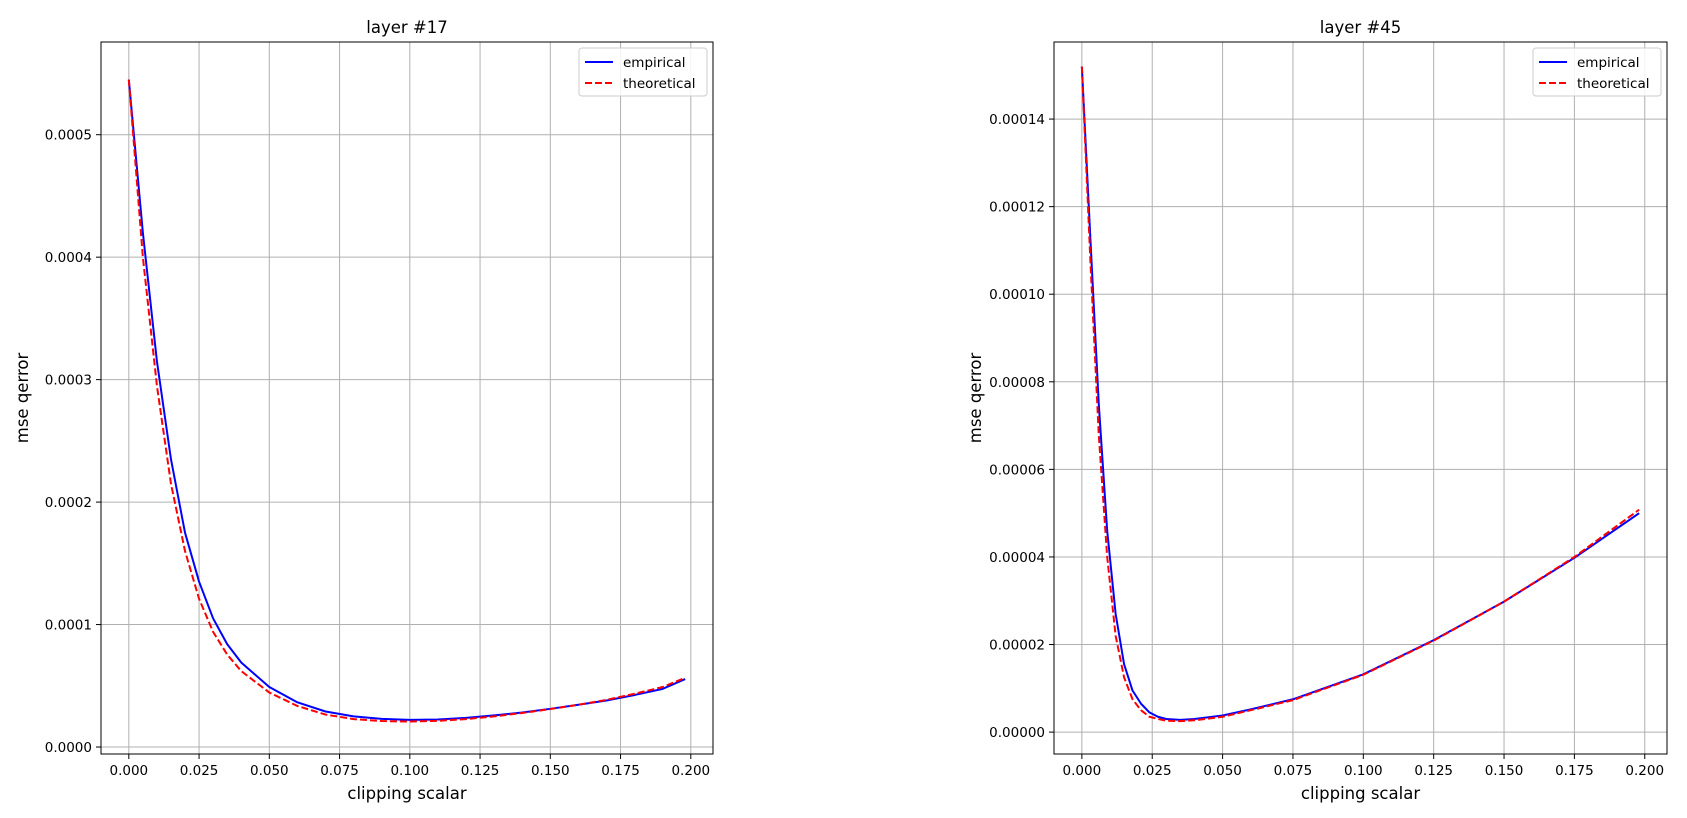  I want to click on y-tick-label: 0.00008, so click(1017, 383).